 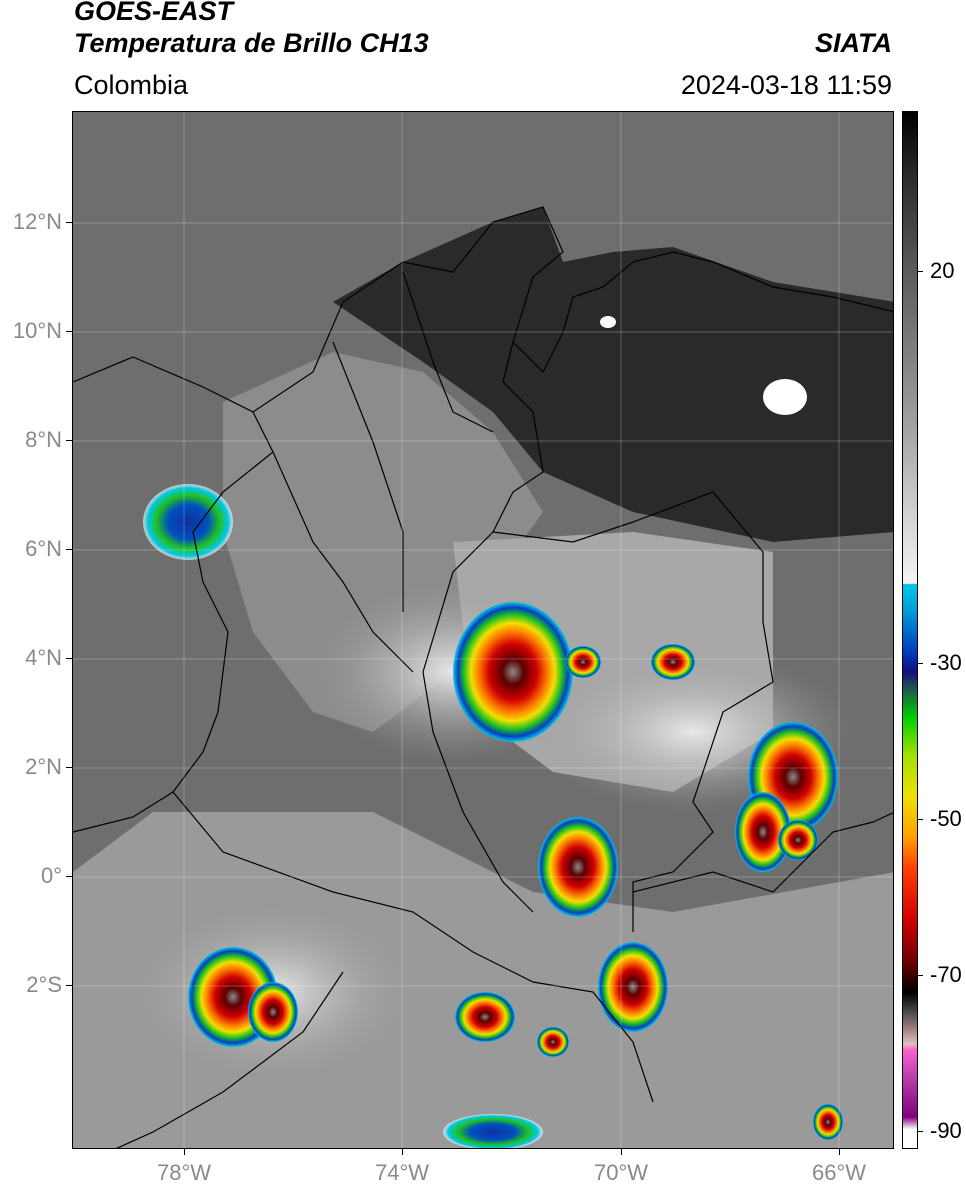 I want to click on lat-label-4n: 4°N, so click(x=43, y=657).